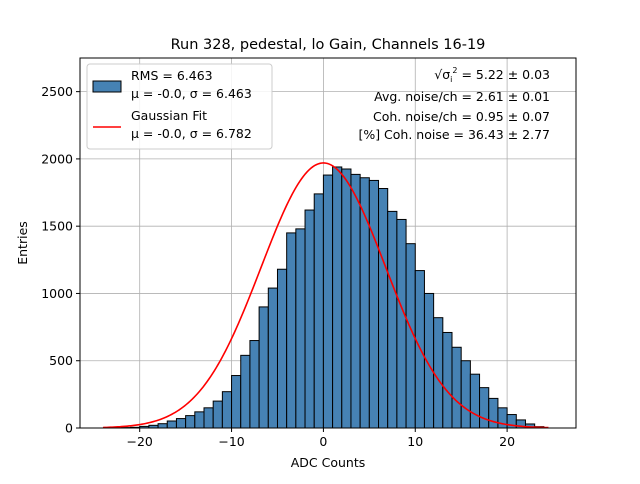 The image size is (640, 484). What do you see at coordinates (57, 293) in the screenshot?
I see `y-tick-label: 1000` at bounding box center [57, 293].